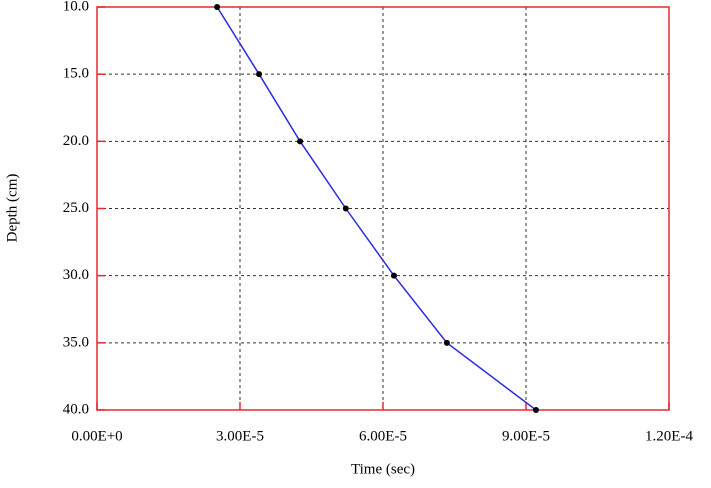 Image resolution: width=711 pixels, height=488 pixels. What do you see at coordinates (76, 275) in the screenshot?
I see `y-tick-label: 30.0` at bounding box center [76, 275].